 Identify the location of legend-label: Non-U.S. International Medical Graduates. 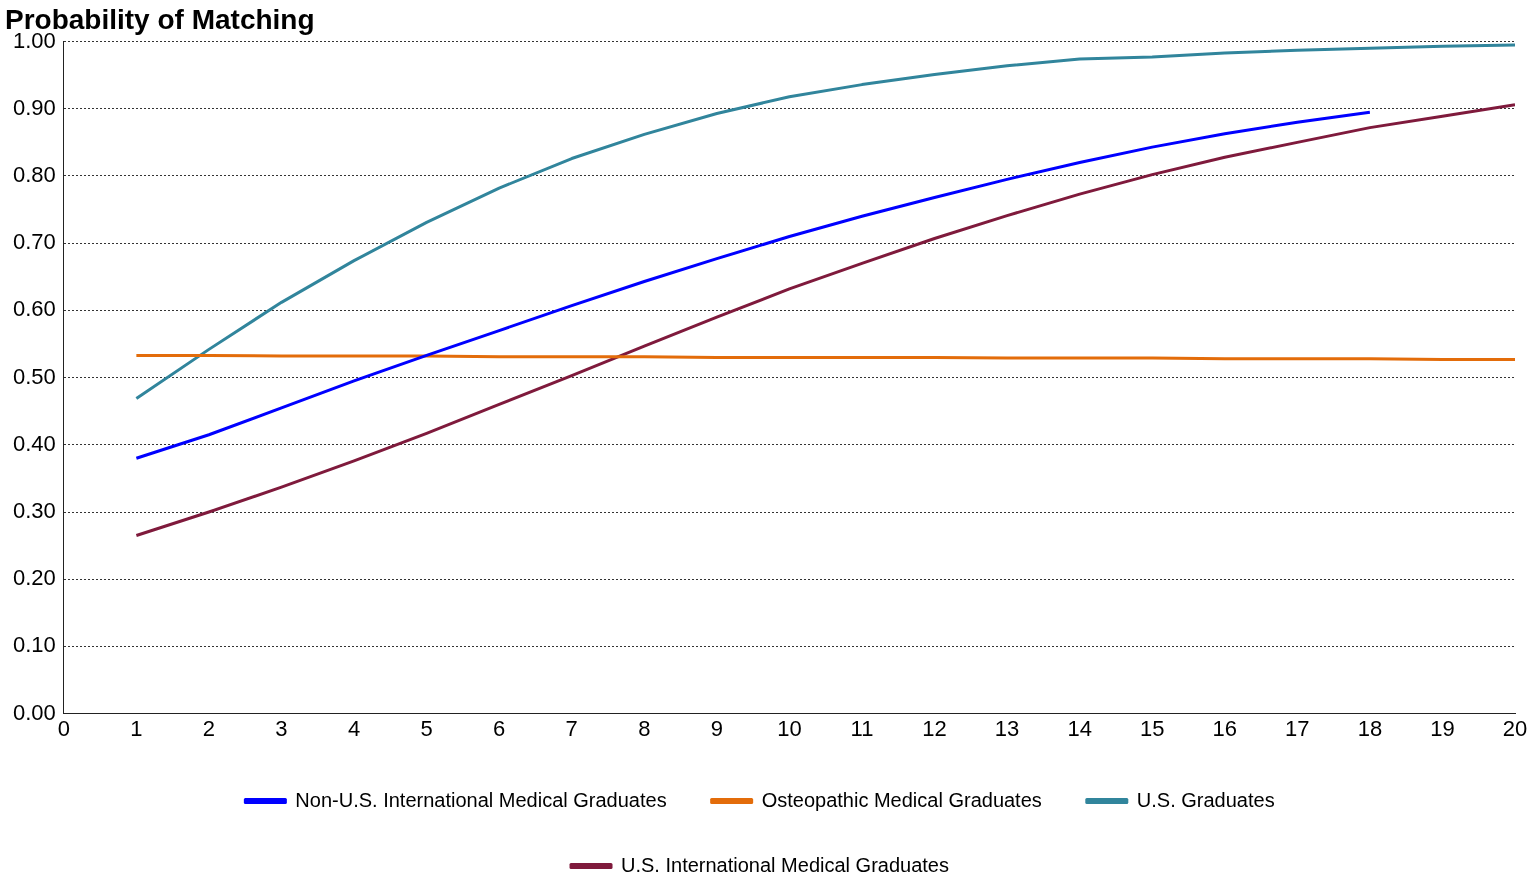
(481, 799).